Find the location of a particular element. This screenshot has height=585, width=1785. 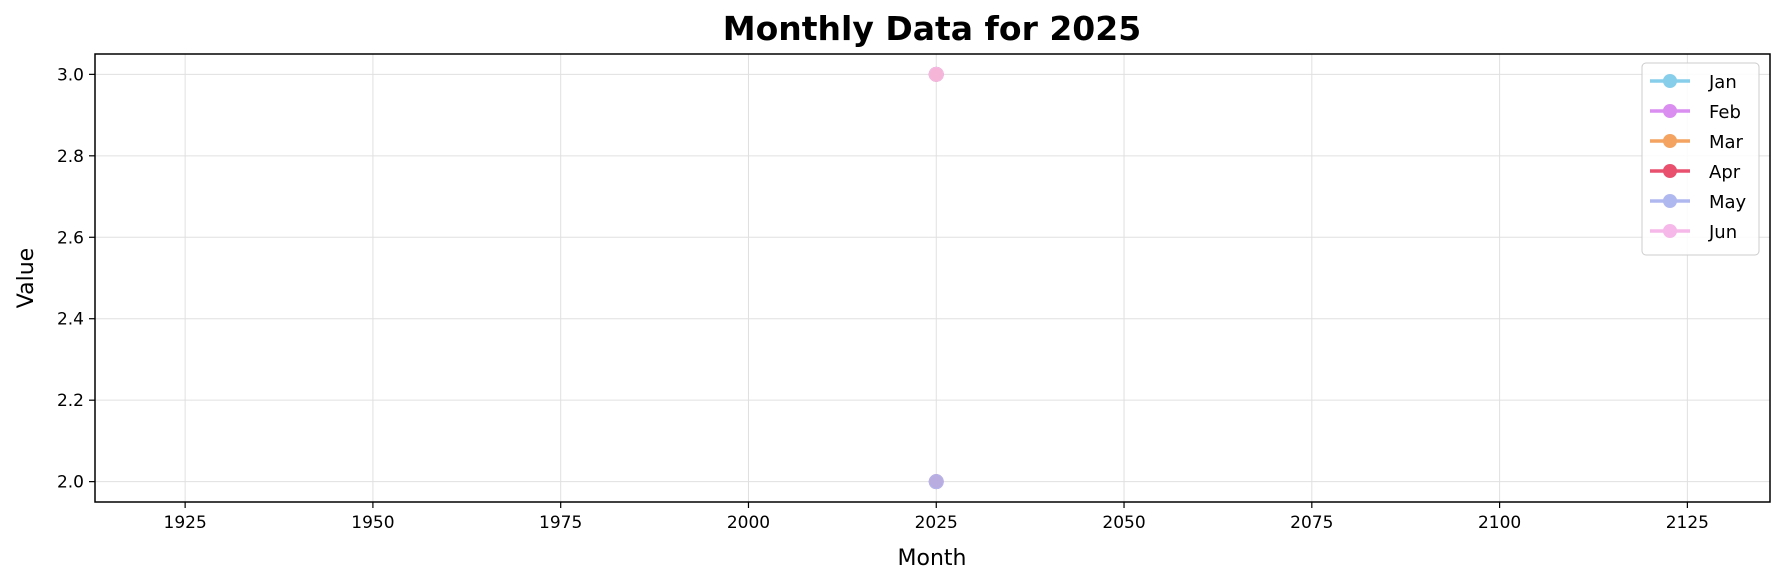

y-axis-label: Value is located at coordinates (26, 278).